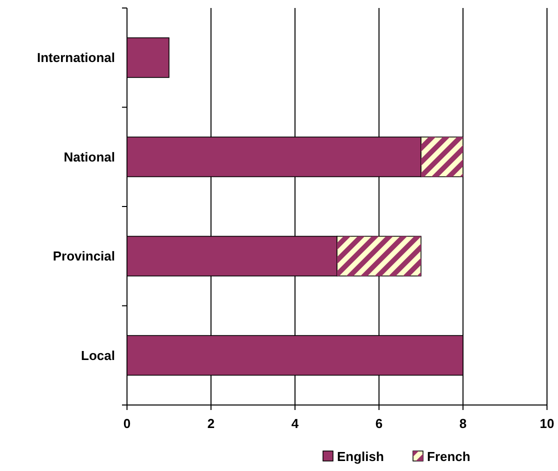 Image resolution: width=558 pixels, height=471 pixels. Describe the element at coordinates (211, 423) in the screenshot. I see `x-tick-label: 2` at that location.